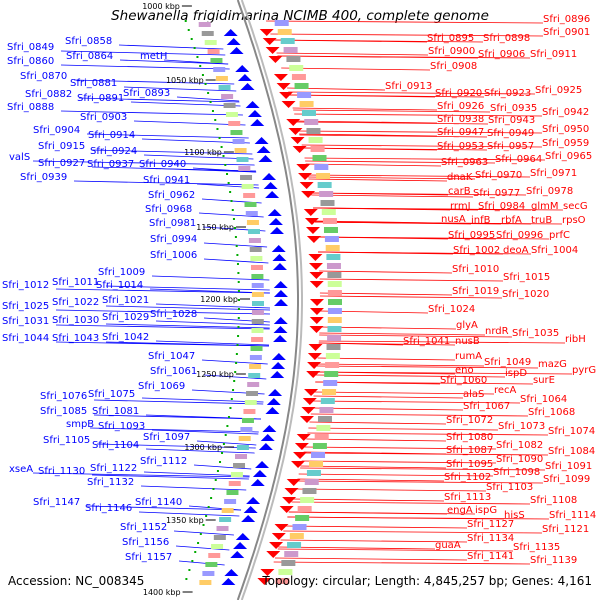  What do you see at coordinates (63, 396) in the screenshot?
I see `forward-gene-label: Sfri_1076` at bounding box center [63, 396].